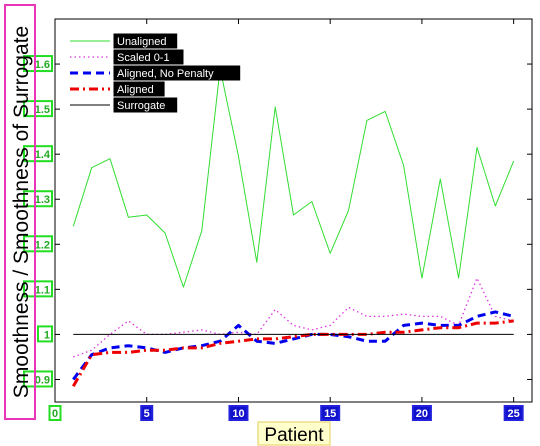  I want to click on legend-label: Aligned, so click(135, 90).